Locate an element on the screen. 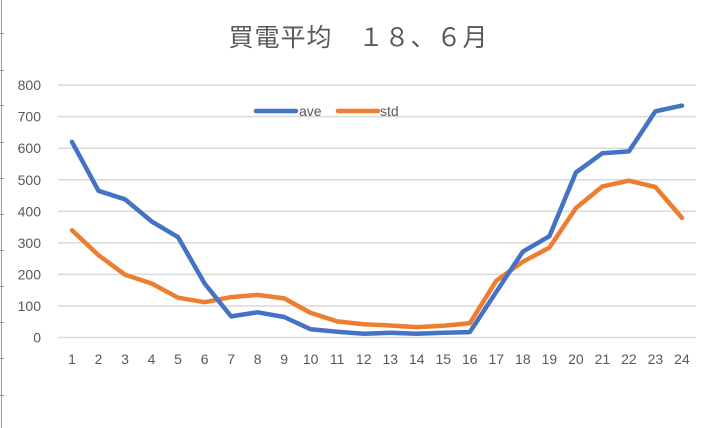 This screenshot has height=428, width=717. x-tick-label: 20 is located at coordinates (576, 359).